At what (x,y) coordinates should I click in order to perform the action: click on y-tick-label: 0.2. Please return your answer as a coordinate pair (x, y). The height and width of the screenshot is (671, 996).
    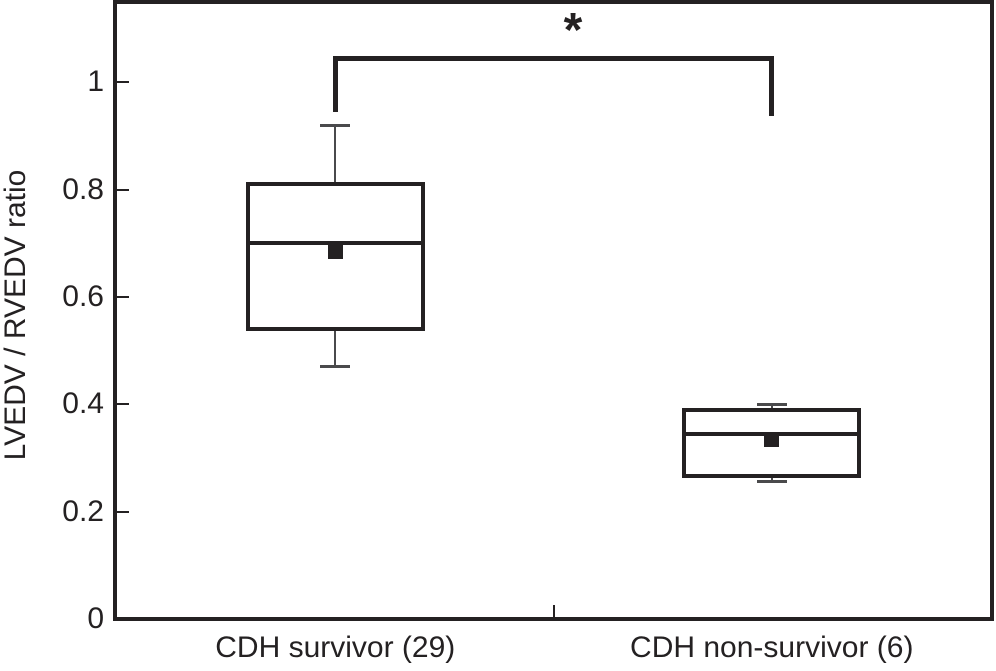
    Looking at the image, I should click on (83, 511).